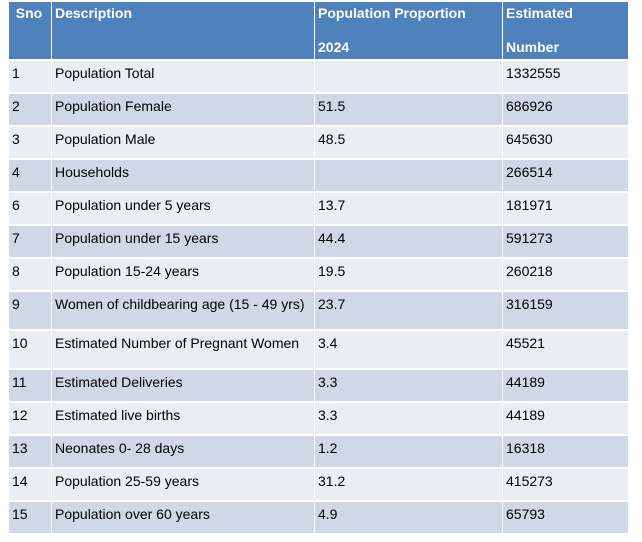 The width and height of the screenshot is (642, 542). I want to click on table-row: 6 Population under 5 years 13.7 181971, so click(319, 207).